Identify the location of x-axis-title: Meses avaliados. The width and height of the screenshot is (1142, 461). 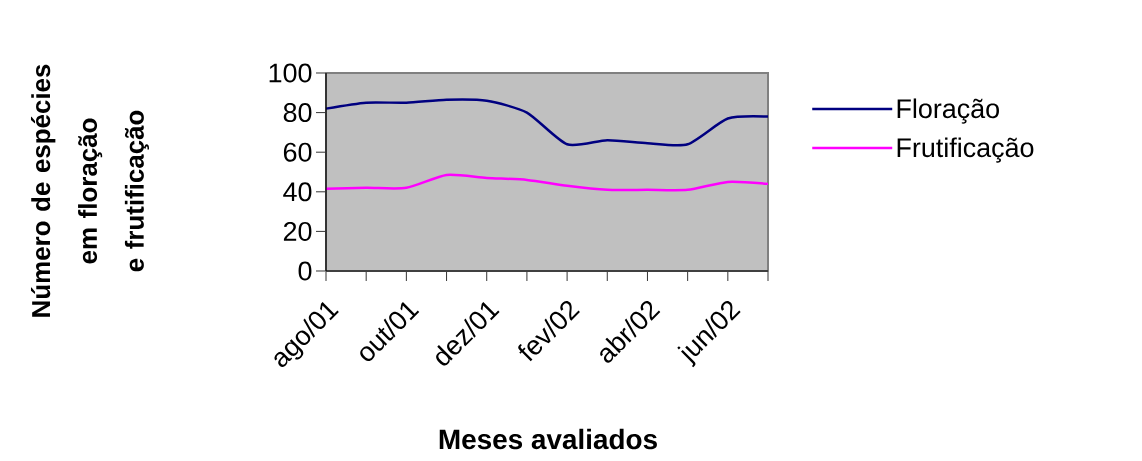
(548, 439).